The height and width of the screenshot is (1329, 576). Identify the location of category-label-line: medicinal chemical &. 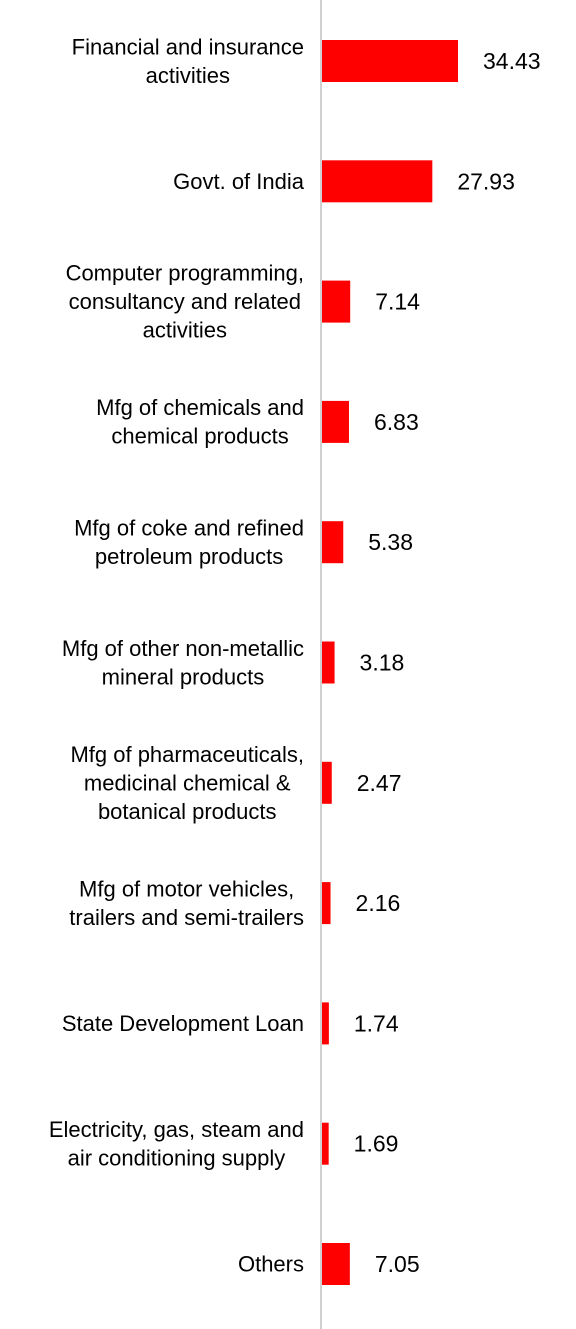
(187, 782).